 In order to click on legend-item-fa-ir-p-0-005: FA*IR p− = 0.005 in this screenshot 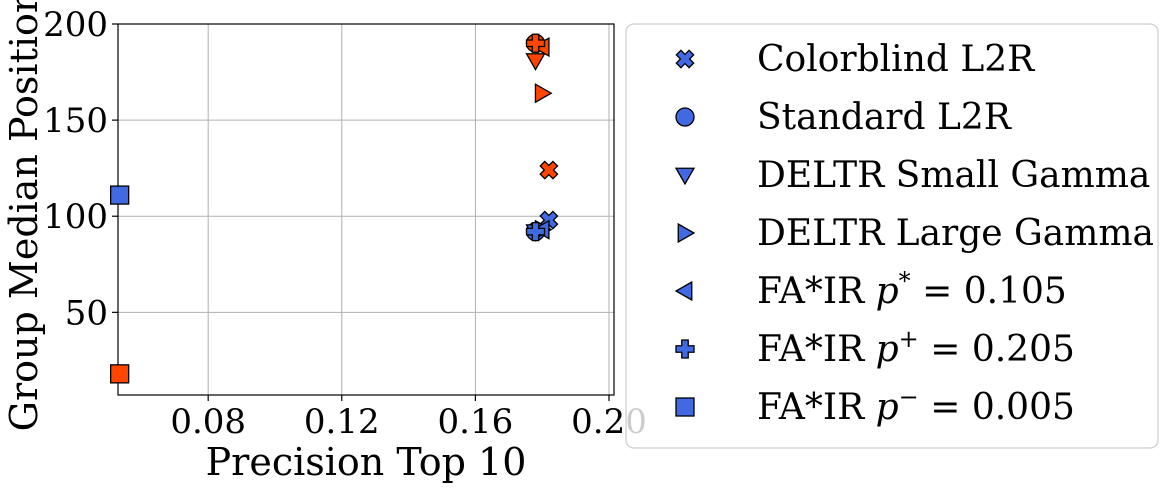, I will do `click(875, 405)`.